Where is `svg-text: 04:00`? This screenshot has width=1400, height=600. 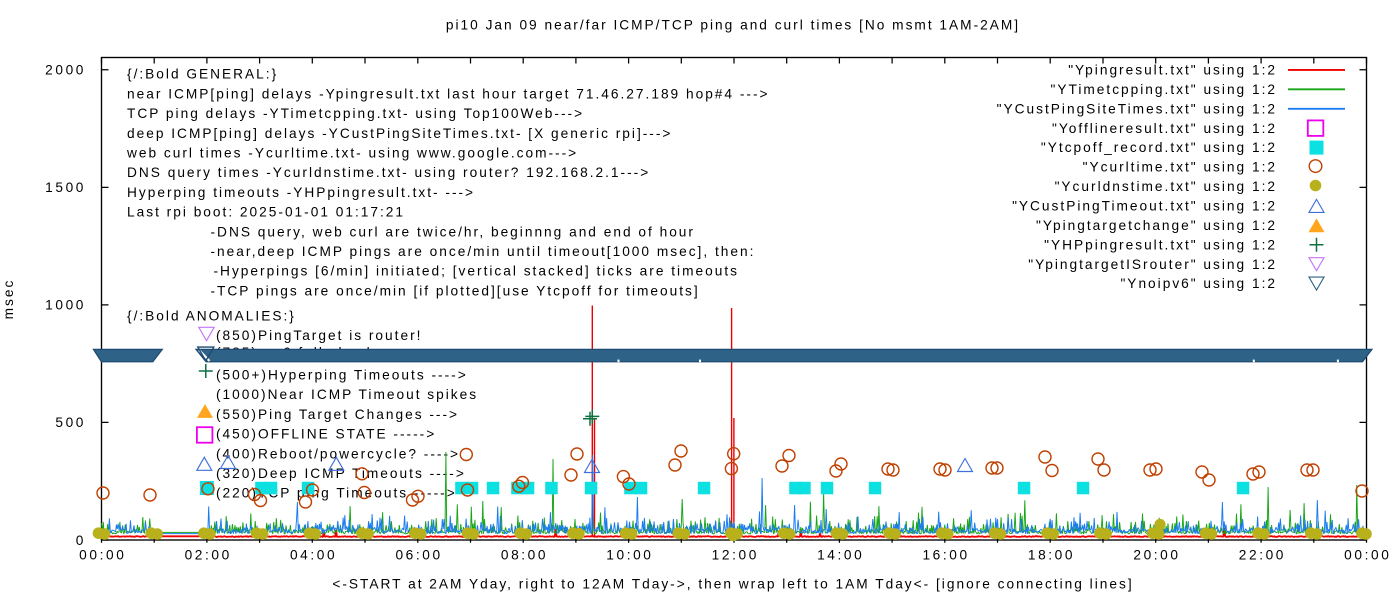
svg-text: 04:00 is located at coordinates (313, 555).